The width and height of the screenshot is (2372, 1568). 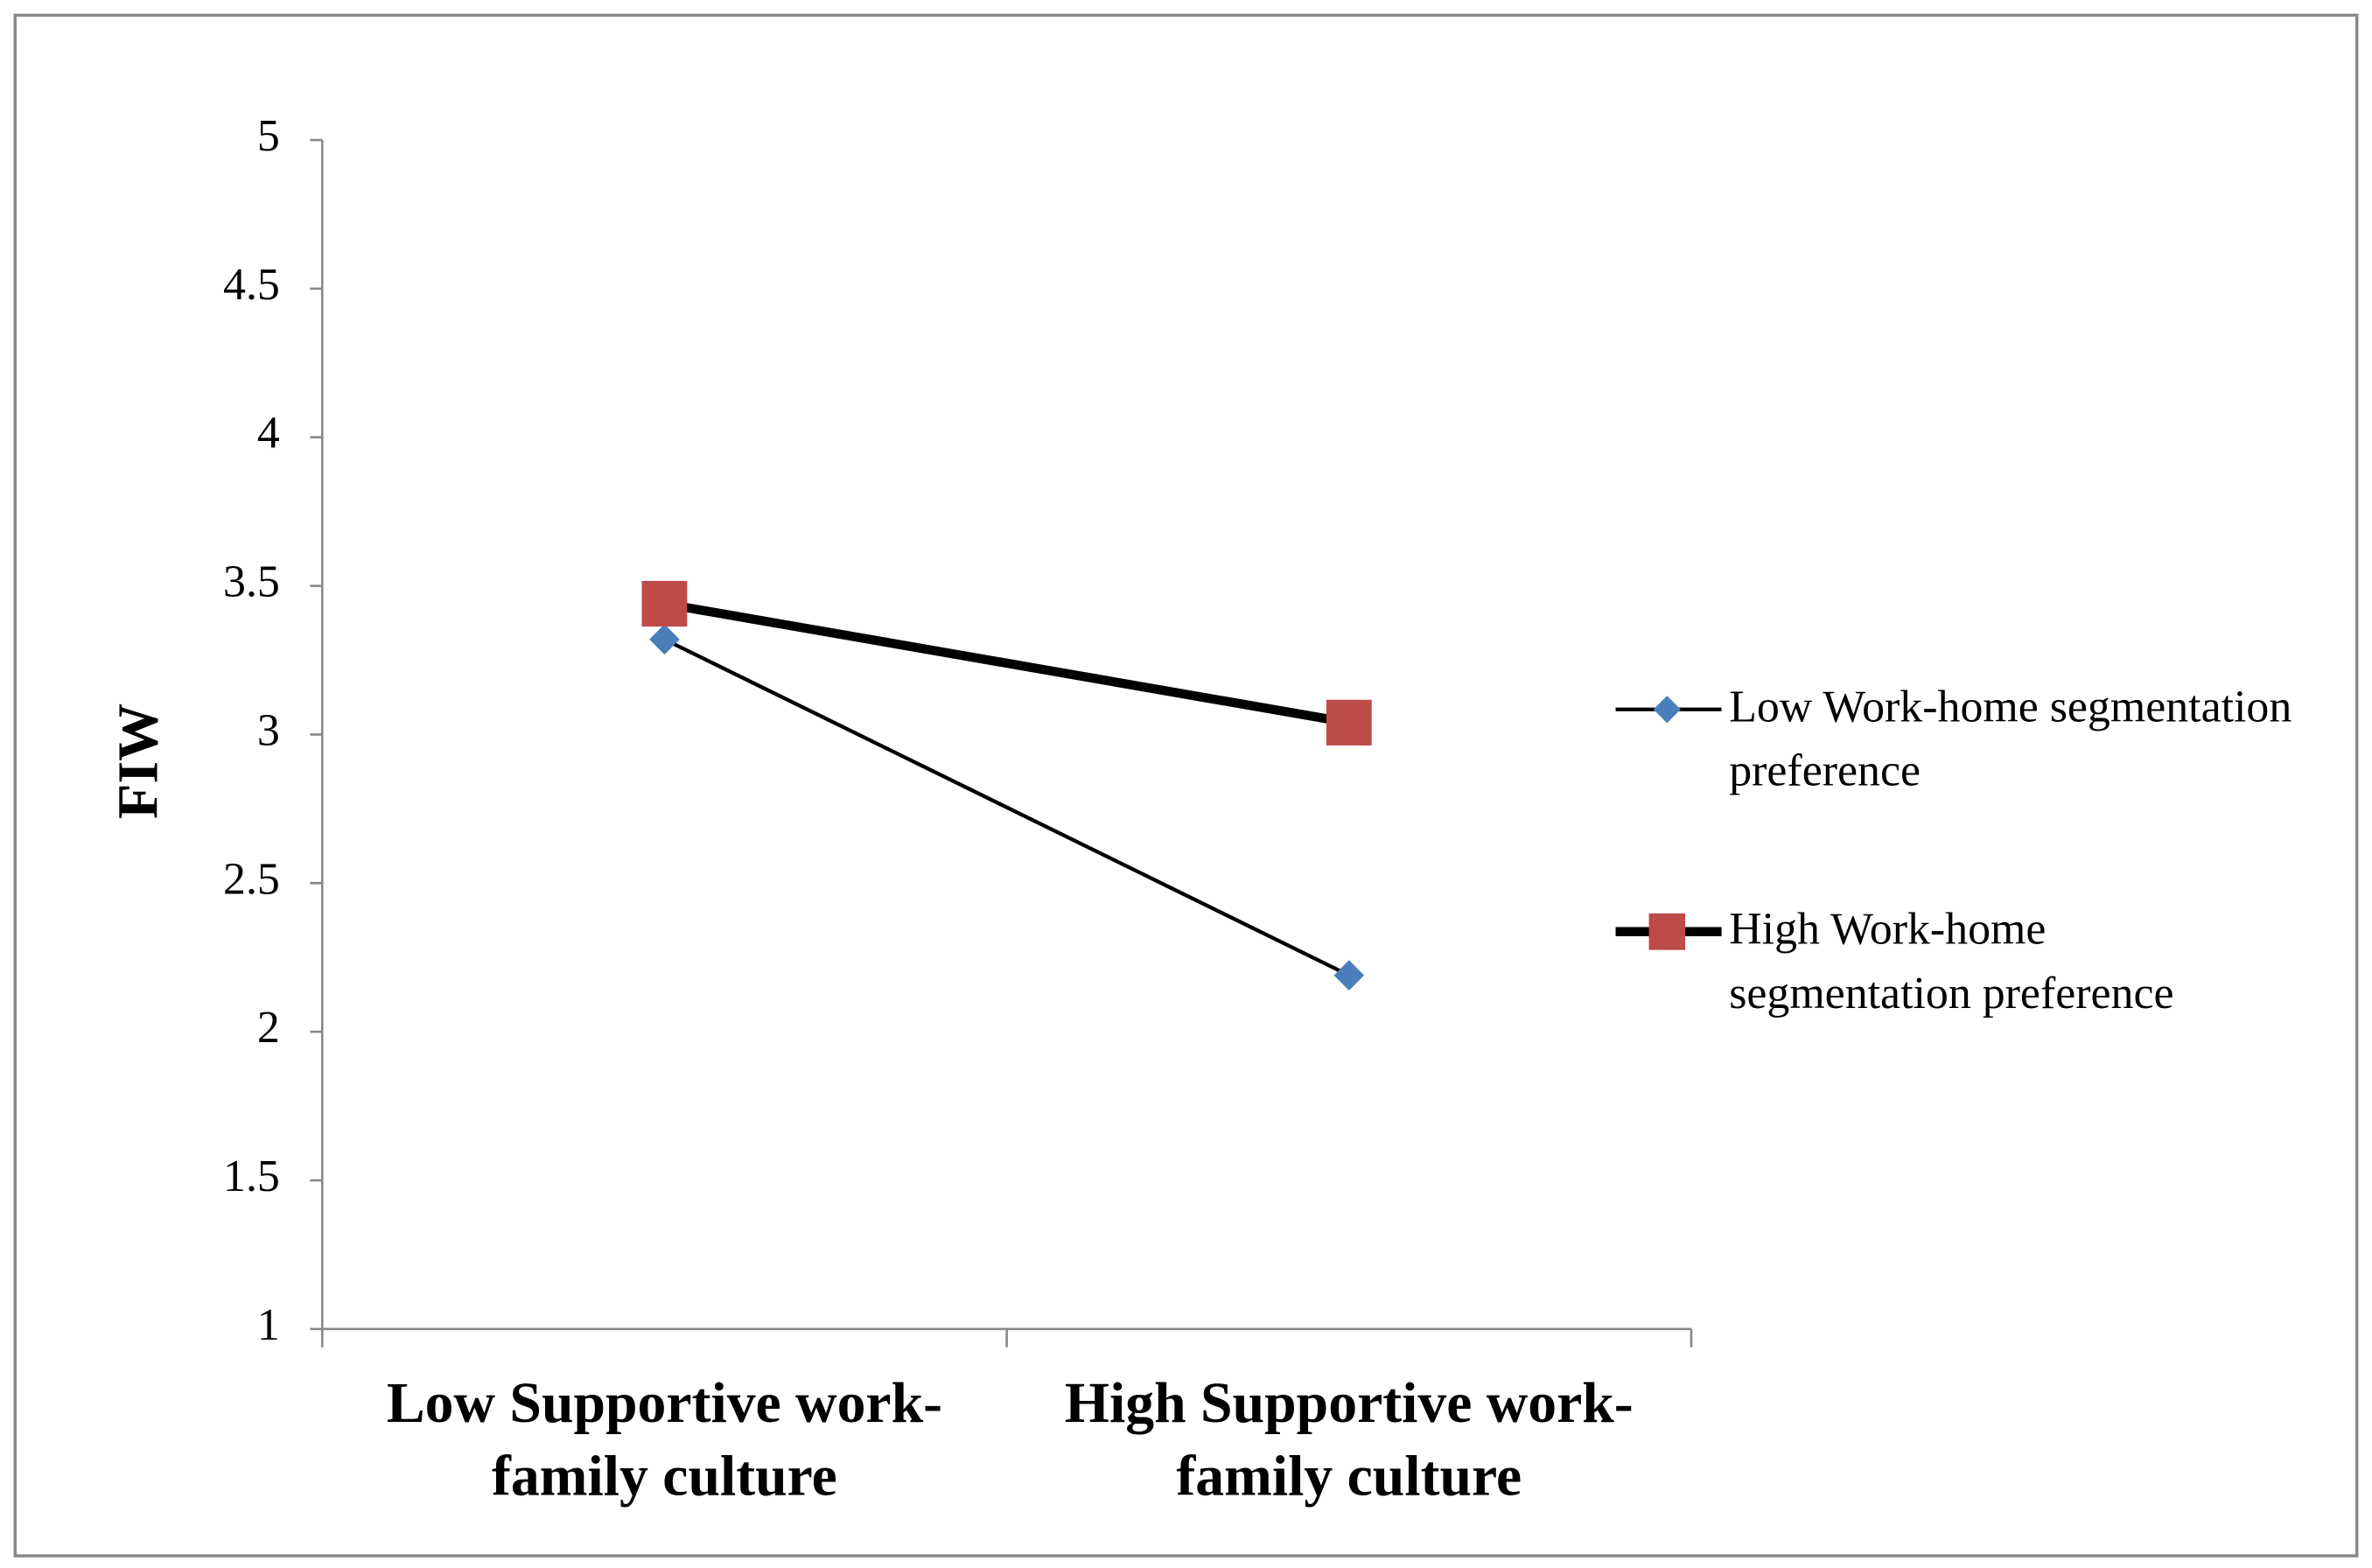 What do you see at coordinates (268, 730) in the screenshot?
I see `y-tick-label: 3` at bounding box center [268, 730].